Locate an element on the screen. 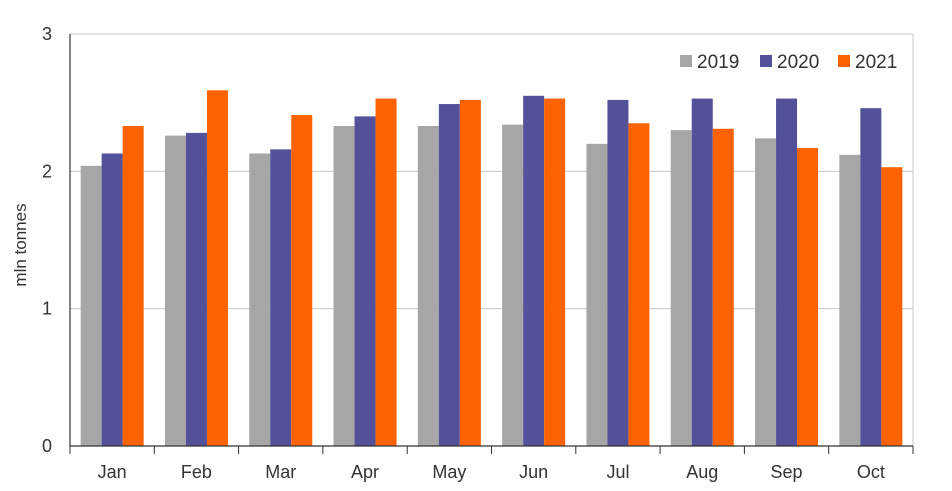 This screenshot has width=952, height=491. bar-2020-Jan is located at coordinates (112, 300).